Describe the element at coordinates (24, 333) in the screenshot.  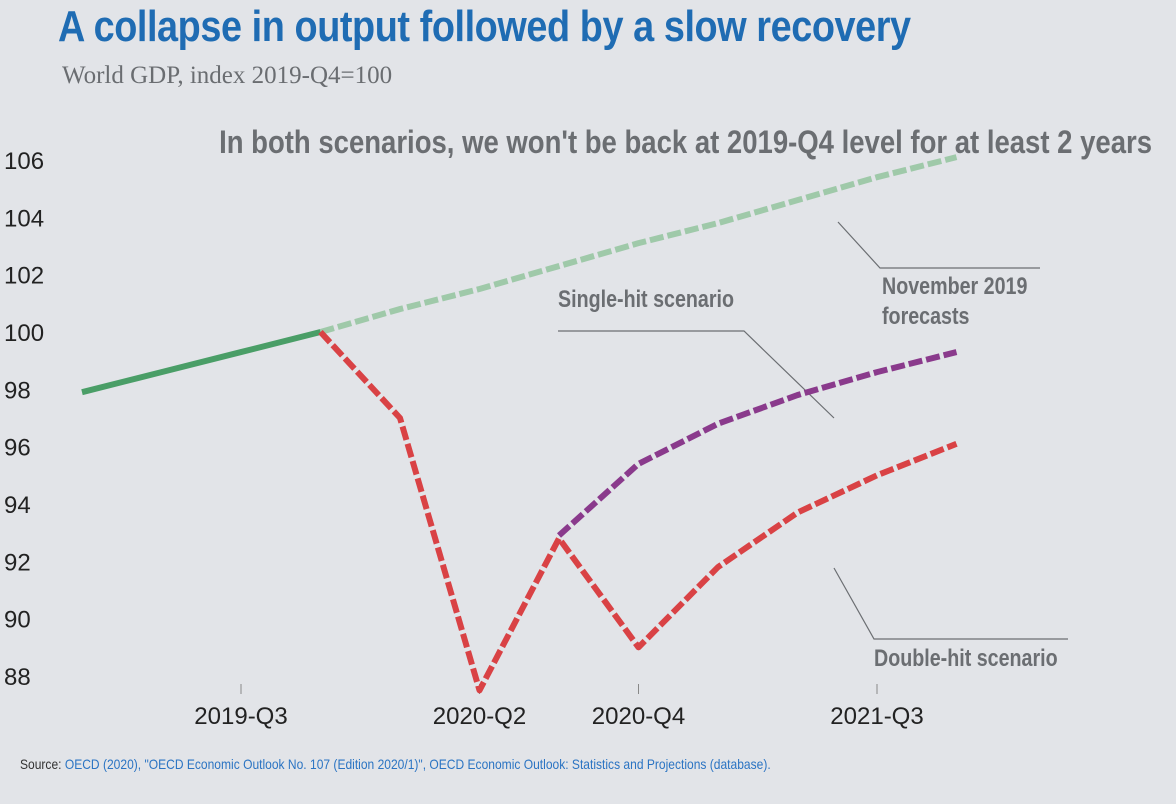
I see `y-tick-label: 100` at that location.